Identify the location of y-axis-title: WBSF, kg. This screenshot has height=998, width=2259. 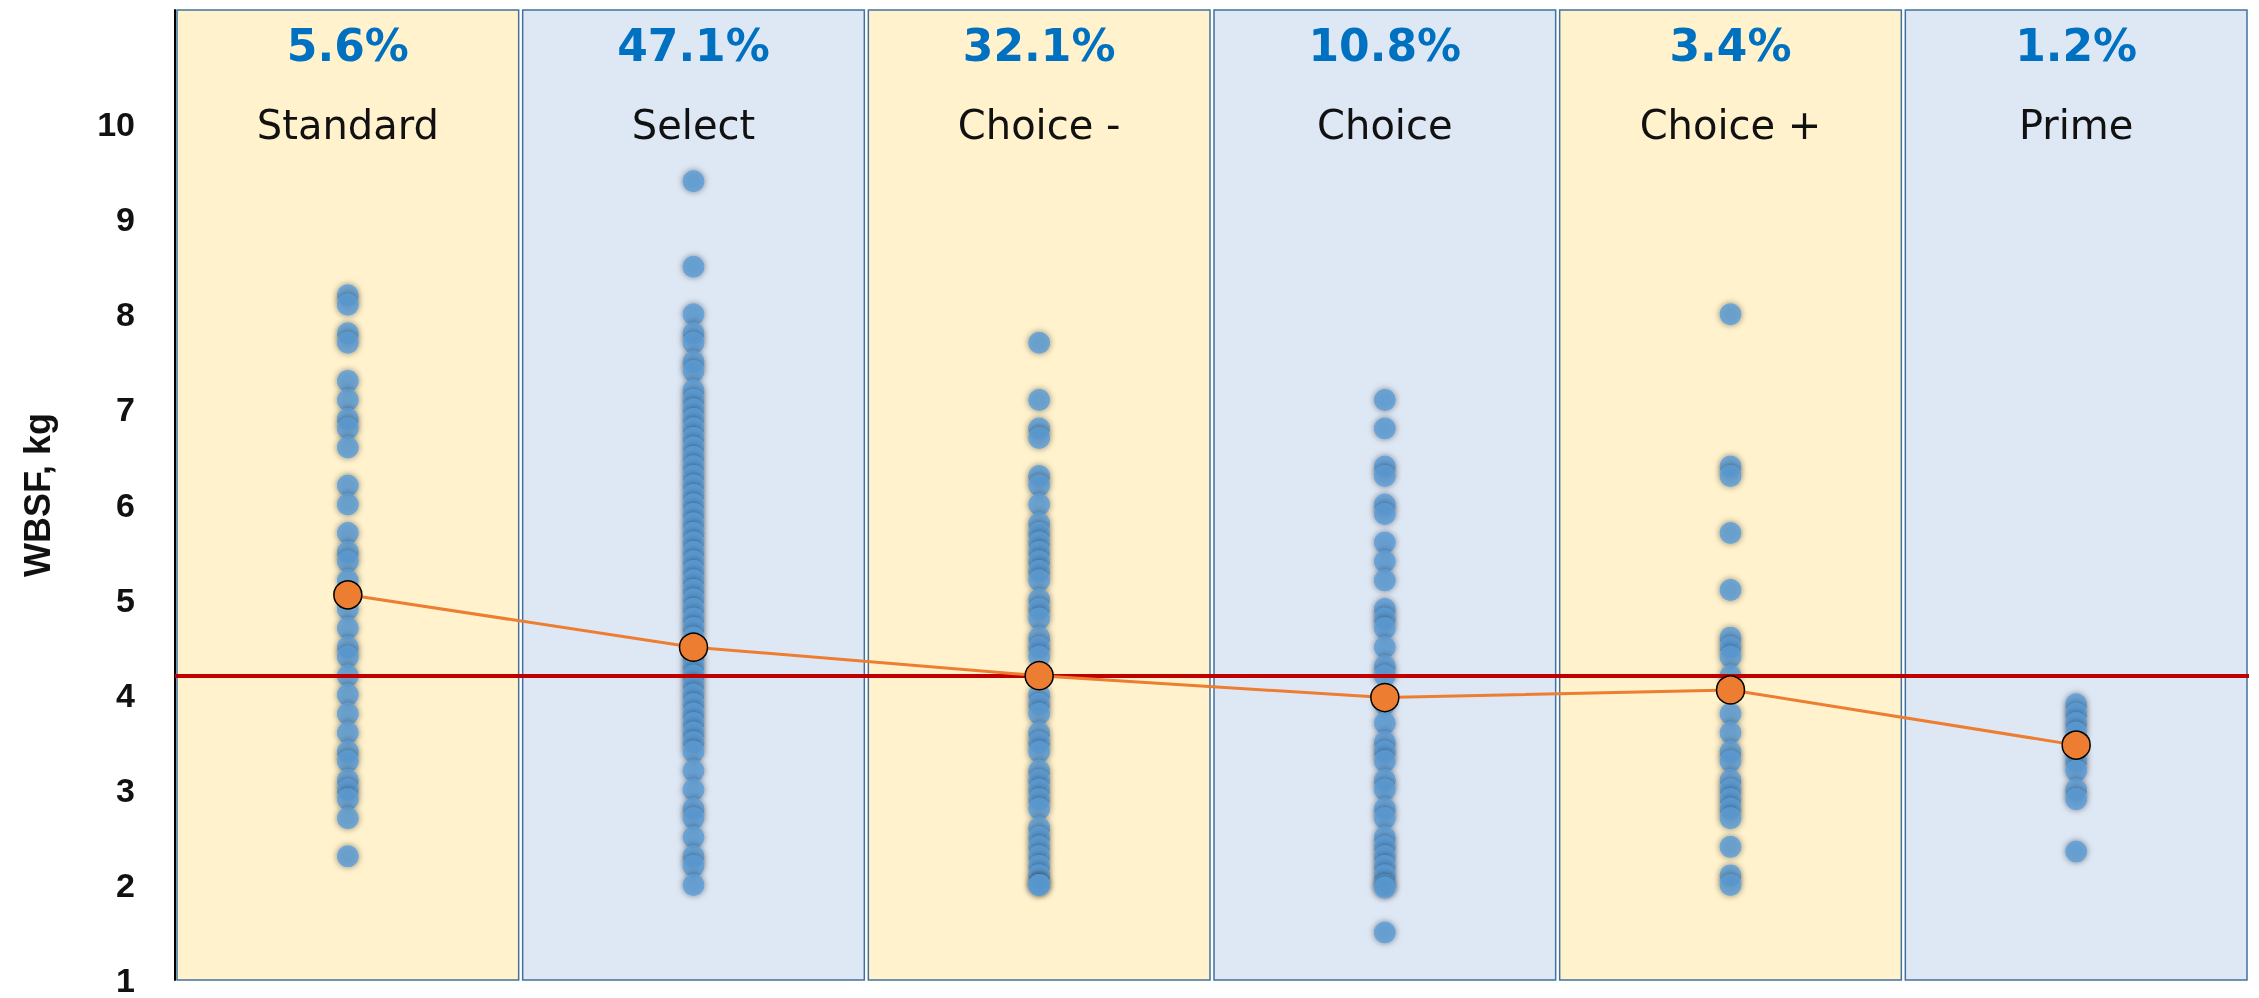
(37, 495).